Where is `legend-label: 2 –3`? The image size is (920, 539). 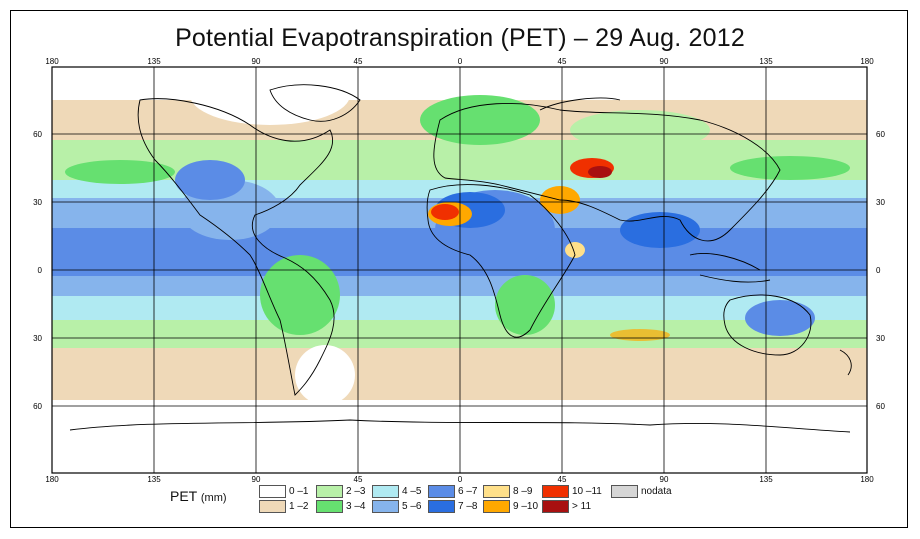 legend-label: 2 –3 is located at coordinates (356, 491).